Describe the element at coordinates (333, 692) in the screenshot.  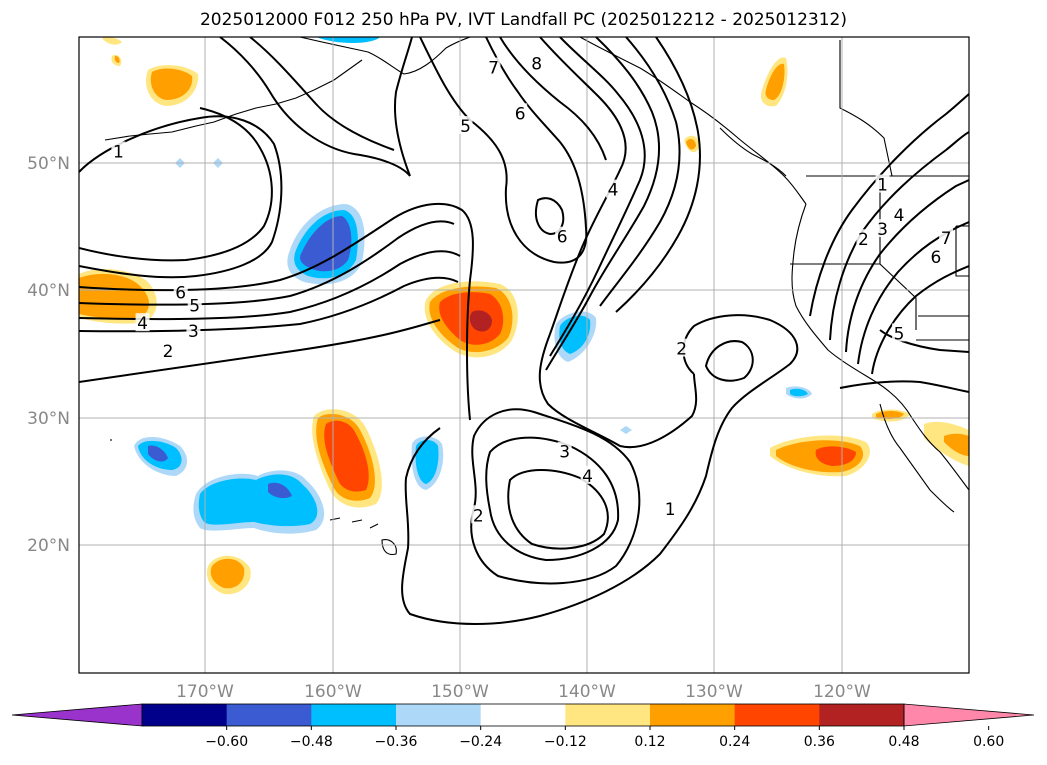
I see `lon-tick-label: 160°W` at that location.